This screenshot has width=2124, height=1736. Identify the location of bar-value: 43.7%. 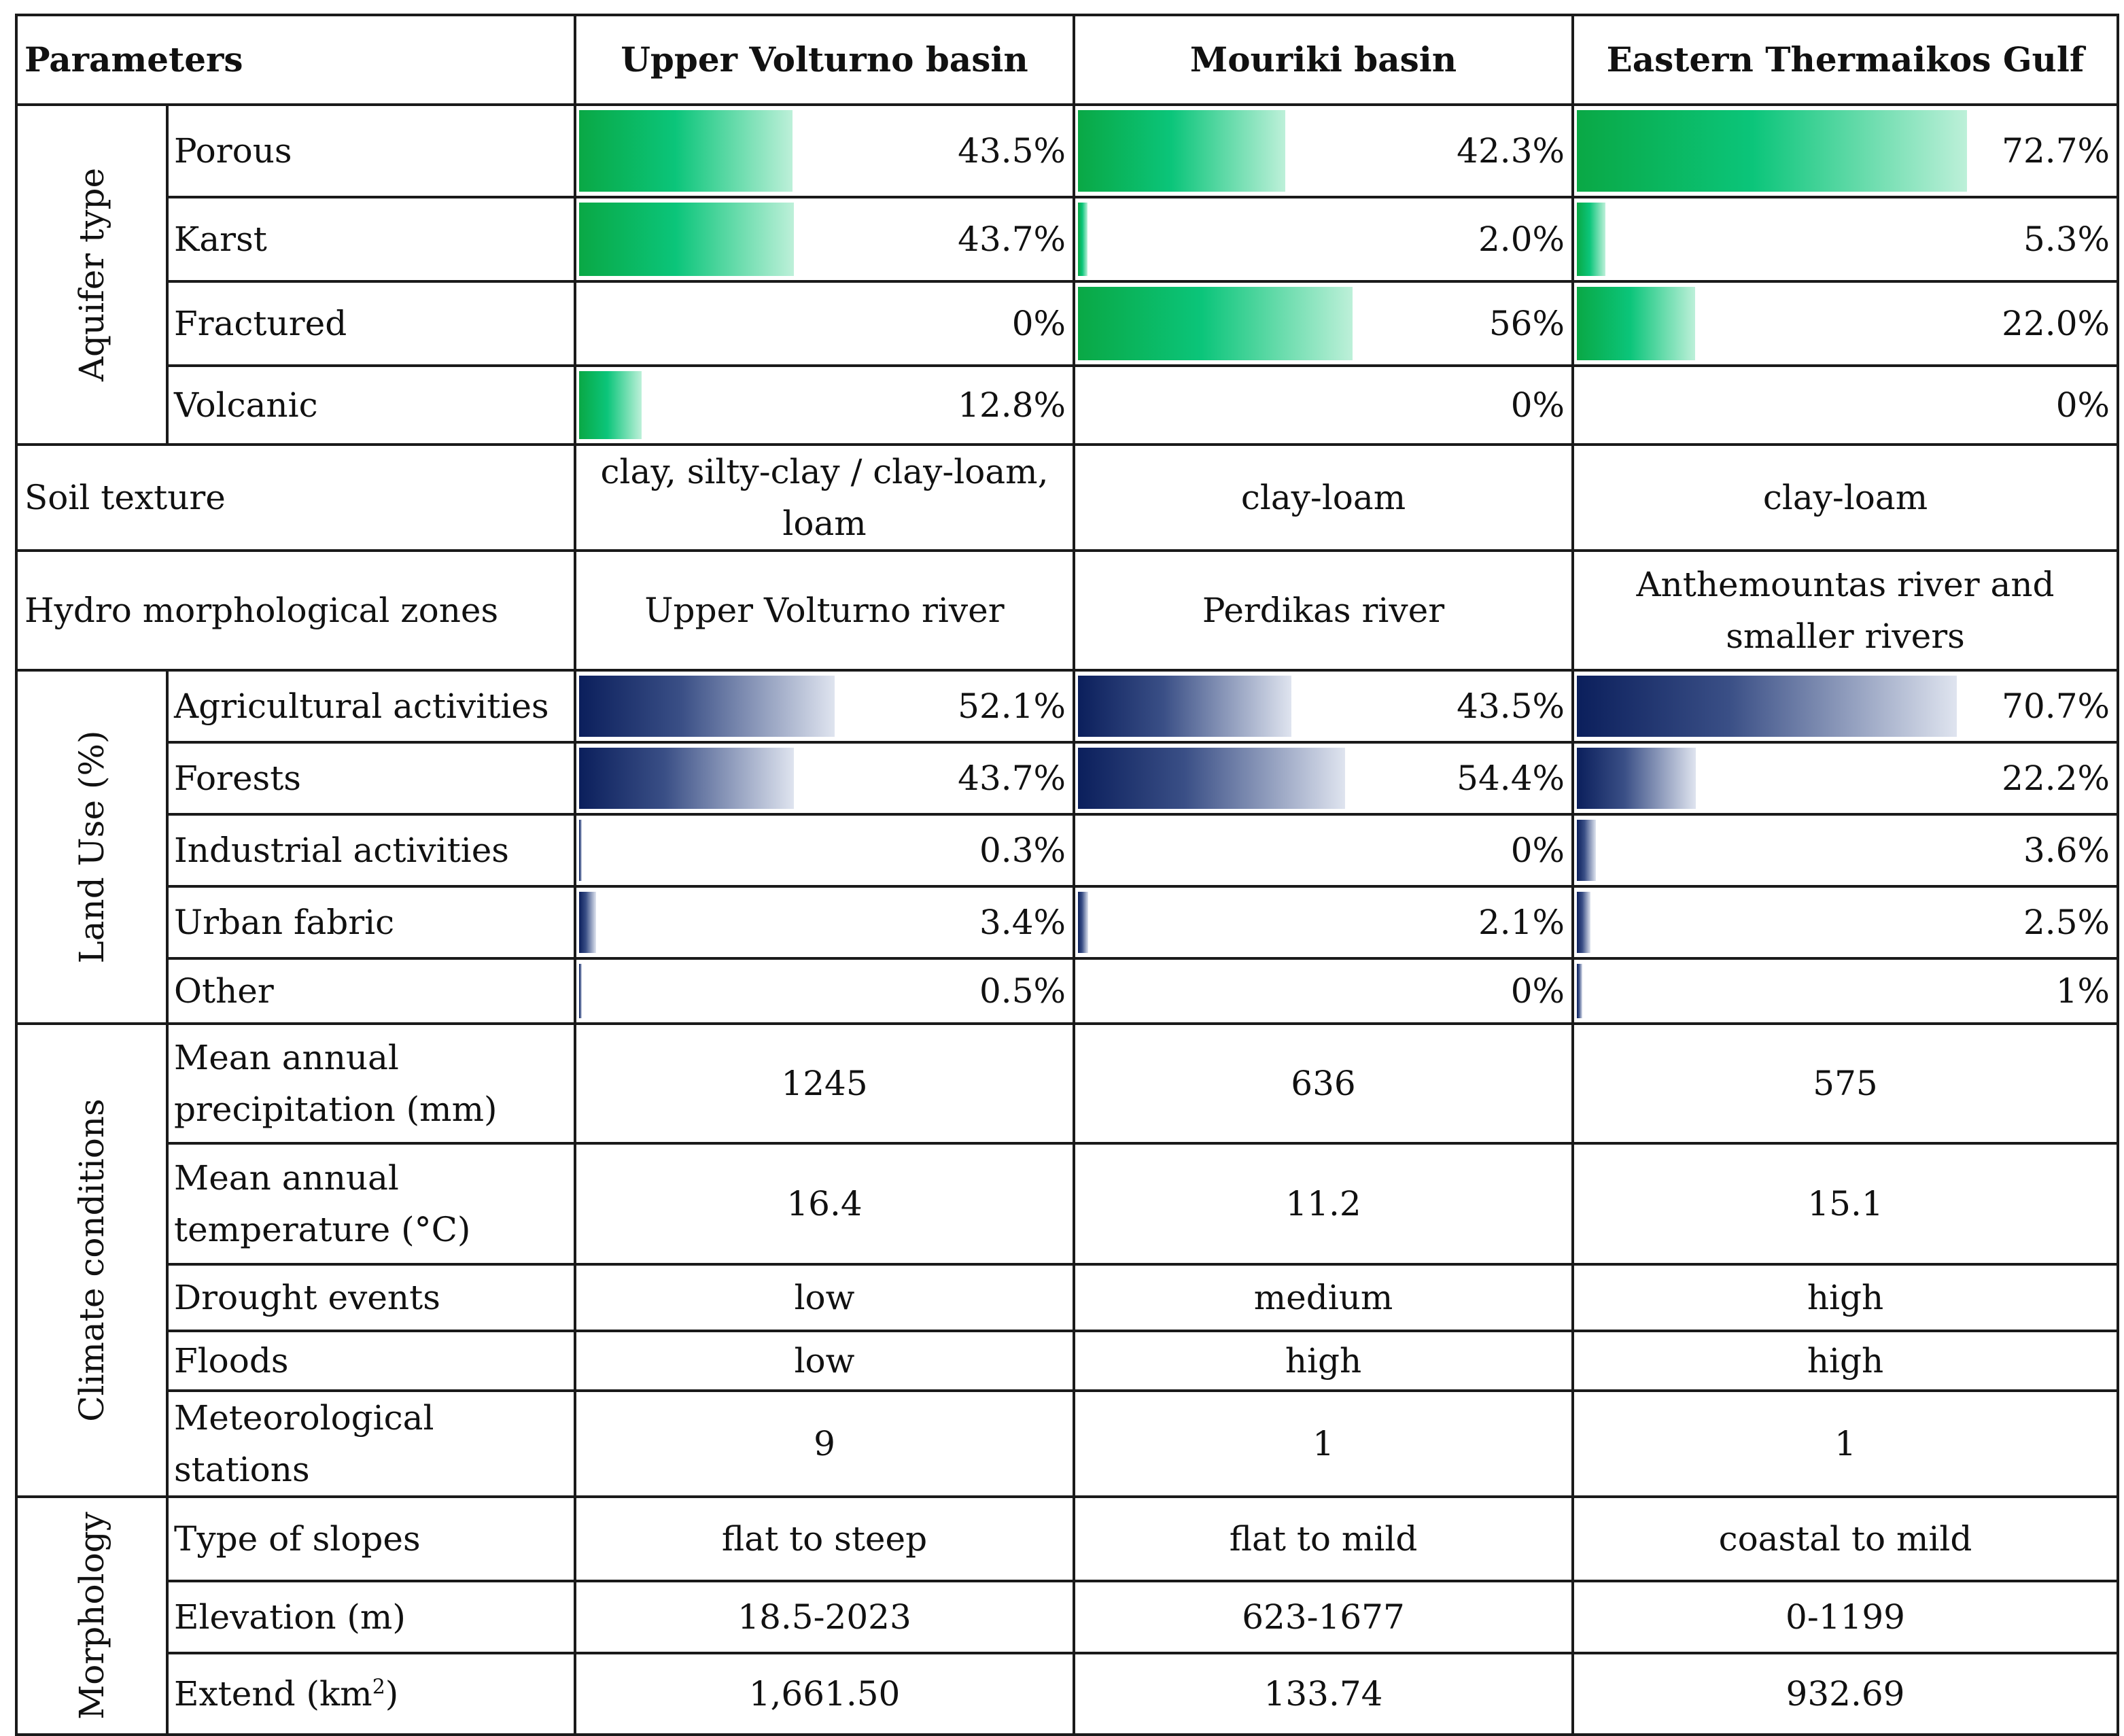
(1012, 239).